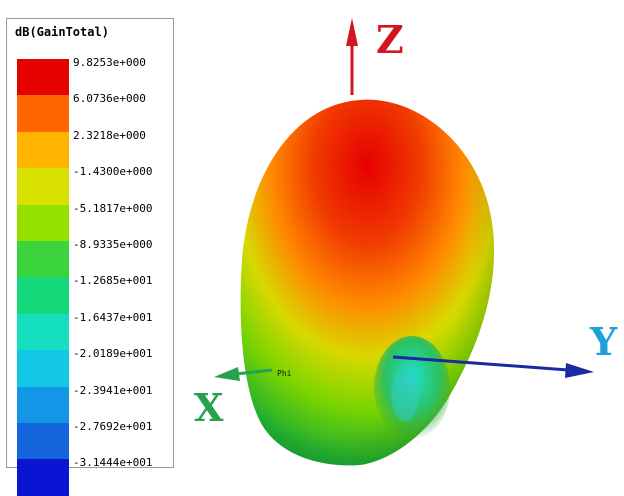  Describe the element at coordinates (604, 341) in the screenshot. I see `y-axis-label: Y` at that location.